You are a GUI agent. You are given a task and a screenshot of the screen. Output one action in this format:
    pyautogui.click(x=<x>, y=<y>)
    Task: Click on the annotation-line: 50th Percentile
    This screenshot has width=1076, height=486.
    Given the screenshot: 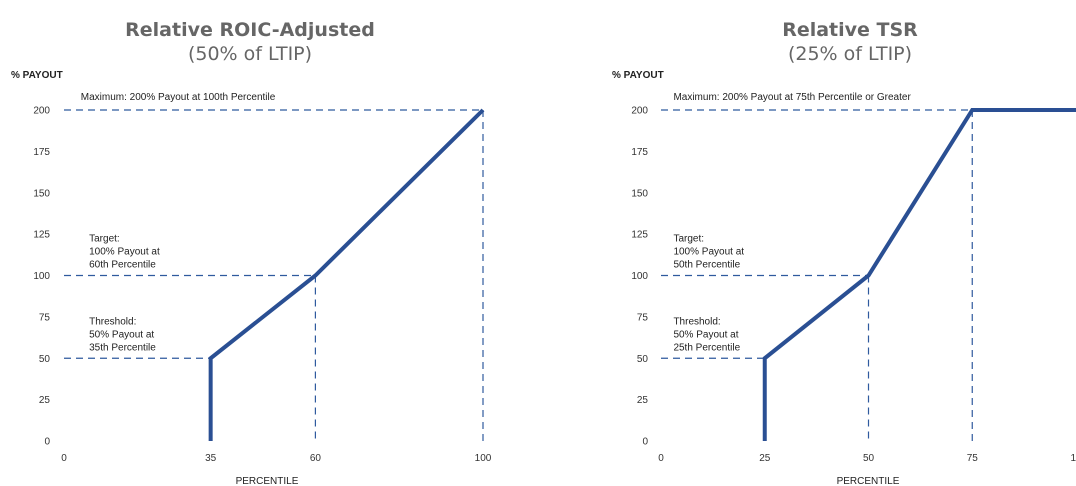 What is the action you would take?
    pyautogui.click(x=706, y=265)
    